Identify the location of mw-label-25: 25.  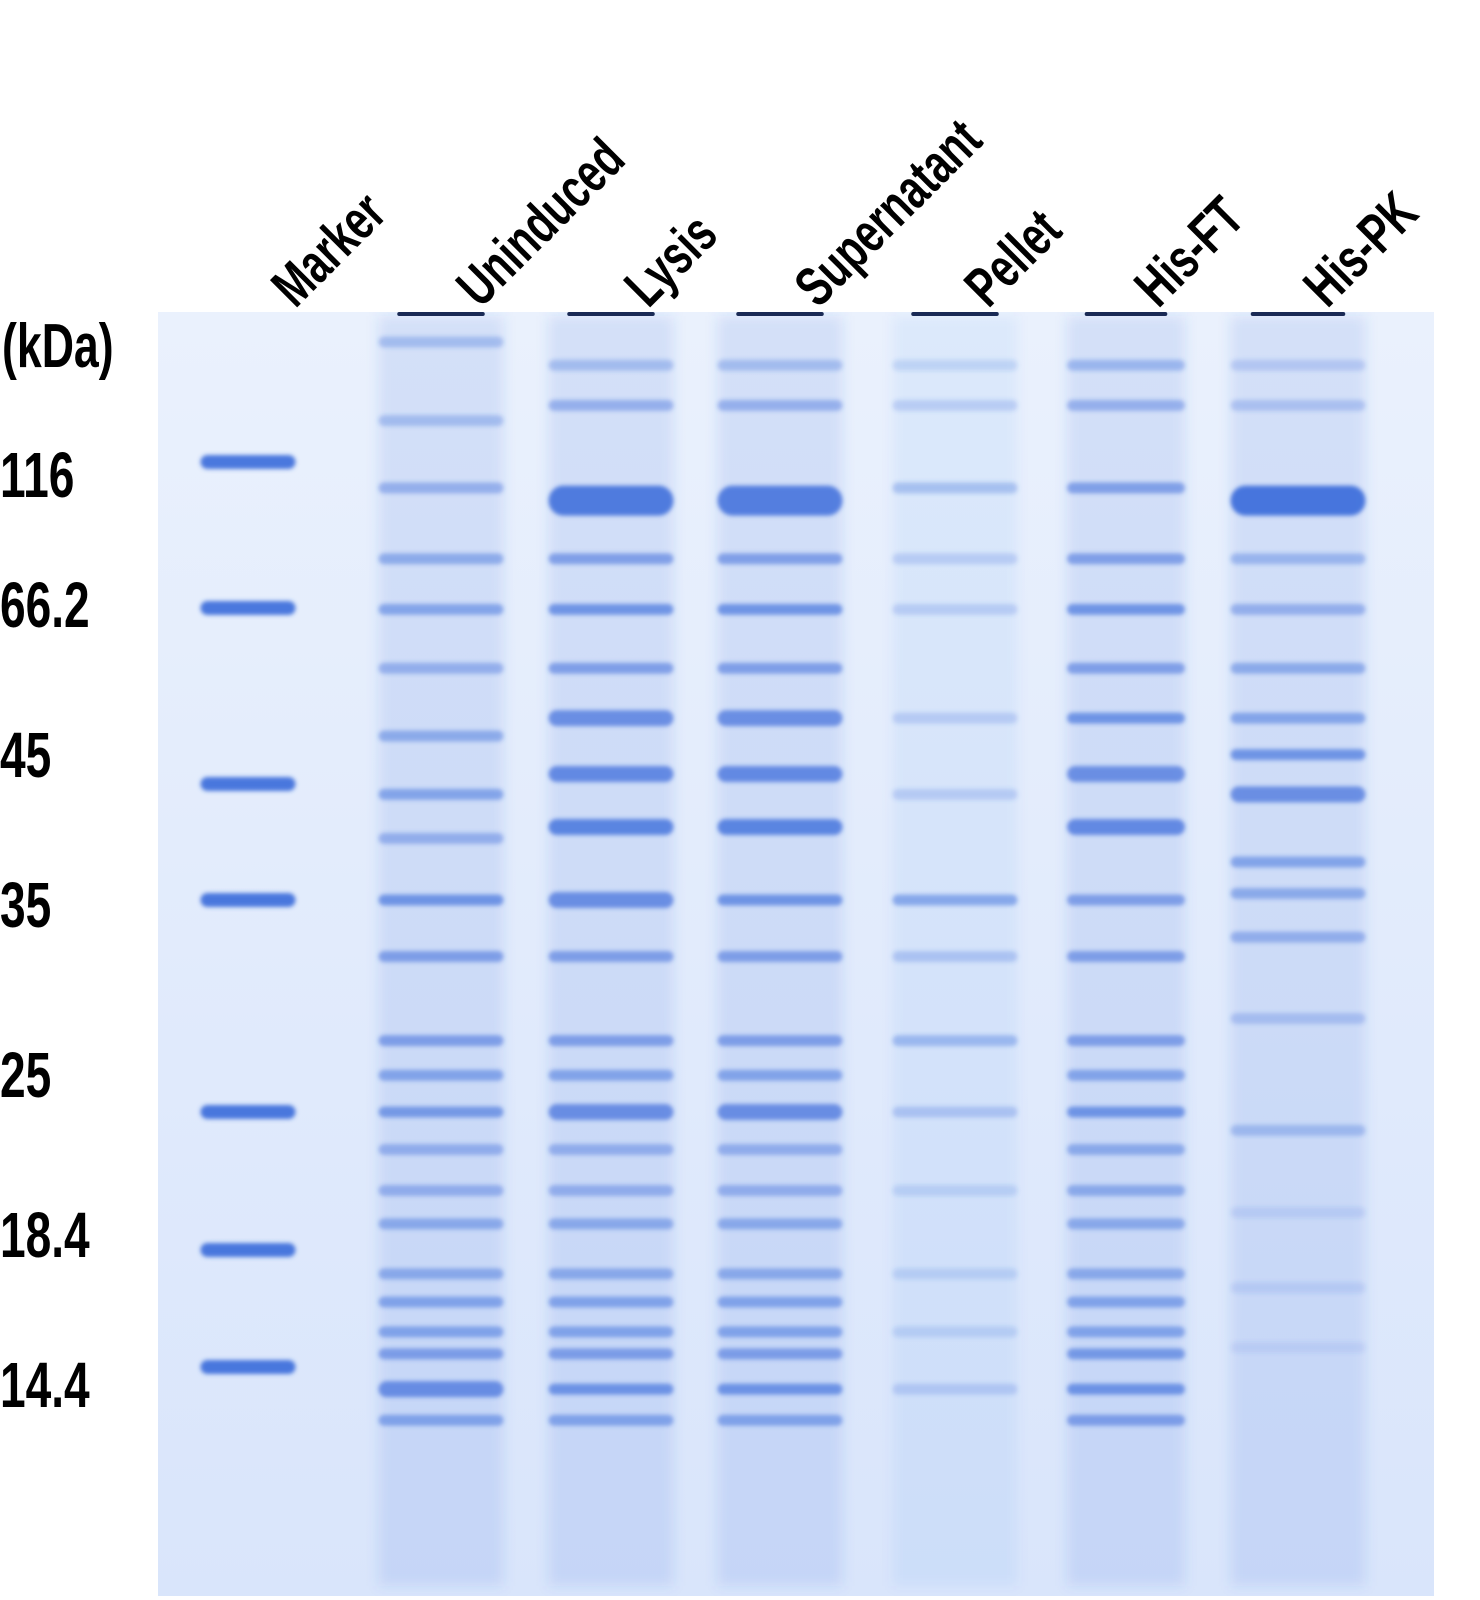
(26, 1075).